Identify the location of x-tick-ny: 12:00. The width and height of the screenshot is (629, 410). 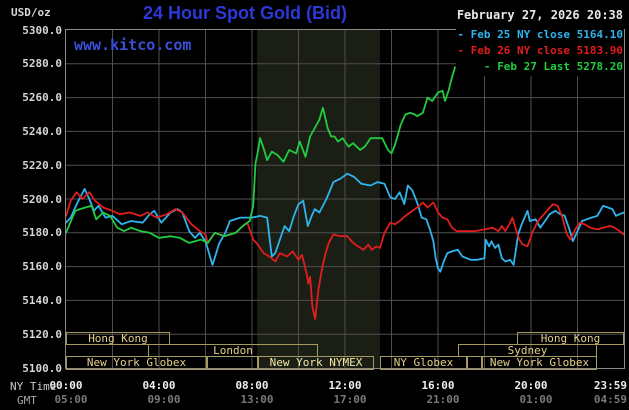
(345, 385).